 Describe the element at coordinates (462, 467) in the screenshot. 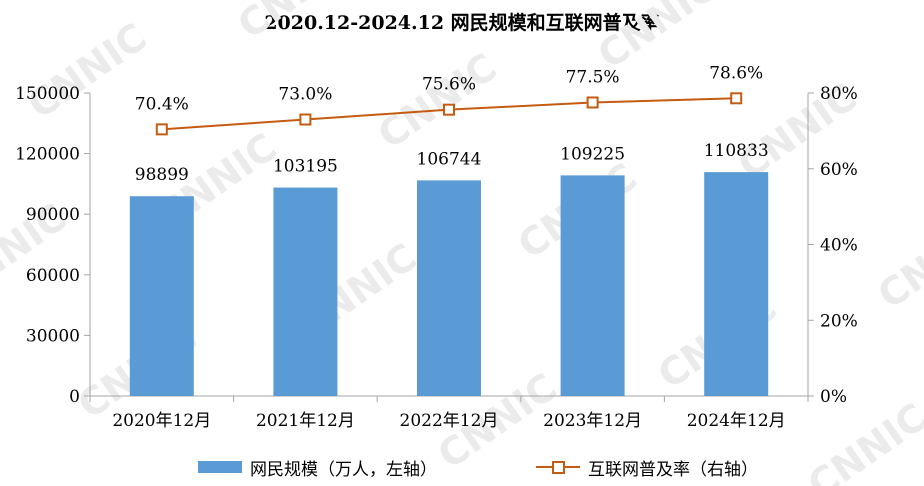

I see `legend: 网民规模（万人，左轴） 互联网普及率（右轴）` at that location.